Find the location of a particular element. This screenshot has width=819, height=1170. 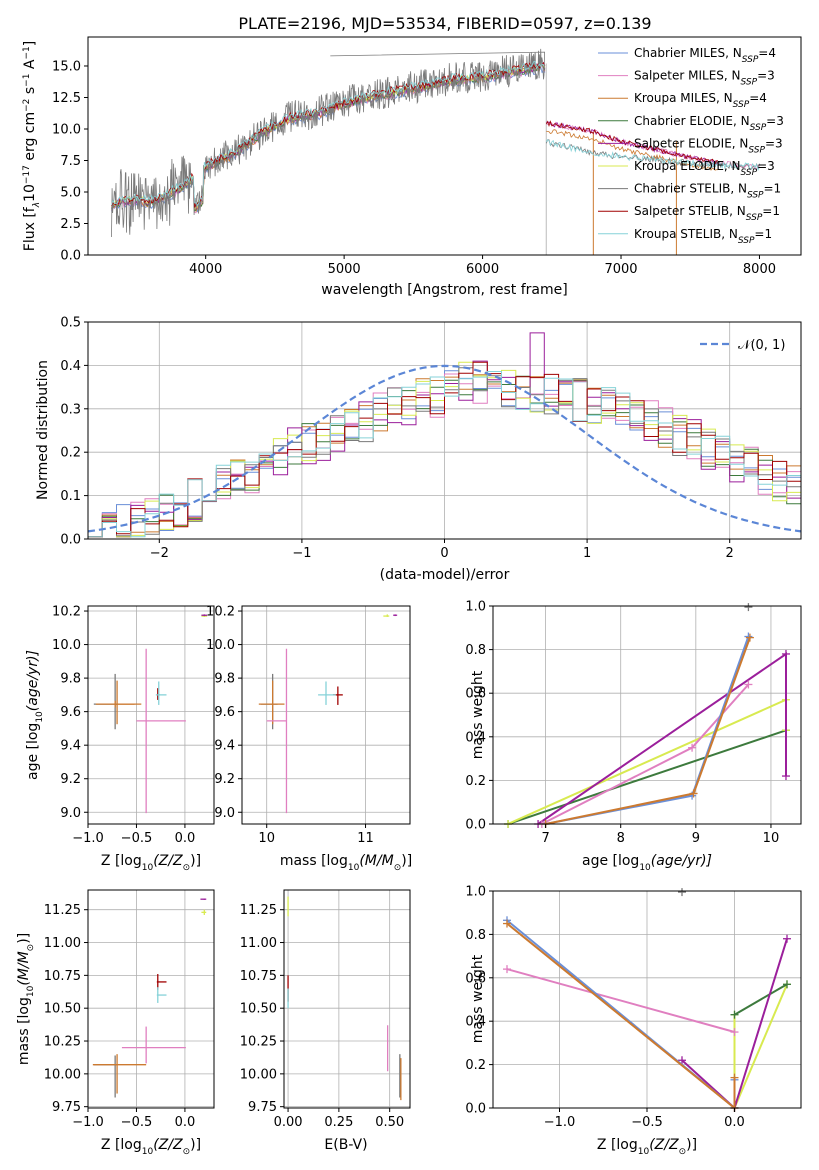

y-tick-label: 0.5 is located at coordinates (70, 323).